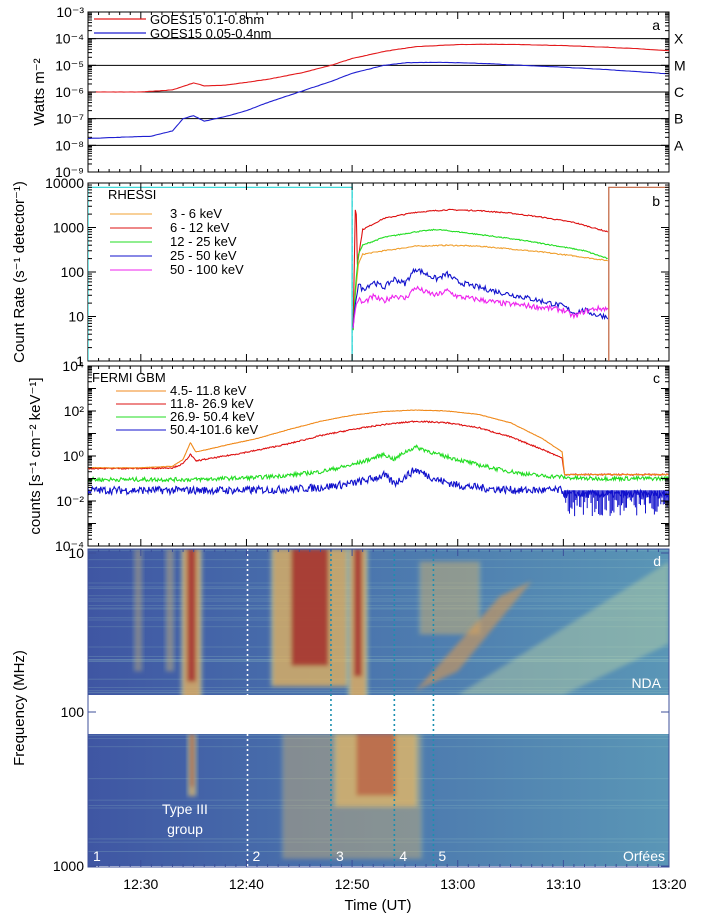 The image size is (705, 917). I want to click on event-marker-label-2: 2, so click(257, 856).